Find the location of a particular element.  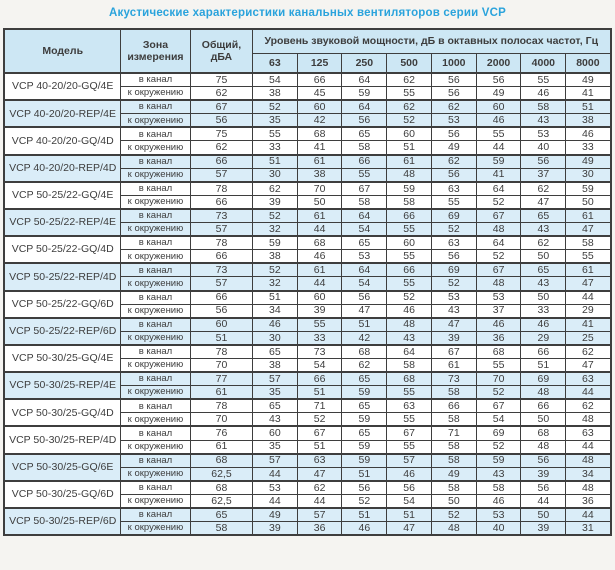

col-header-total: Общий, дБА is located at coordinates (221, 51).